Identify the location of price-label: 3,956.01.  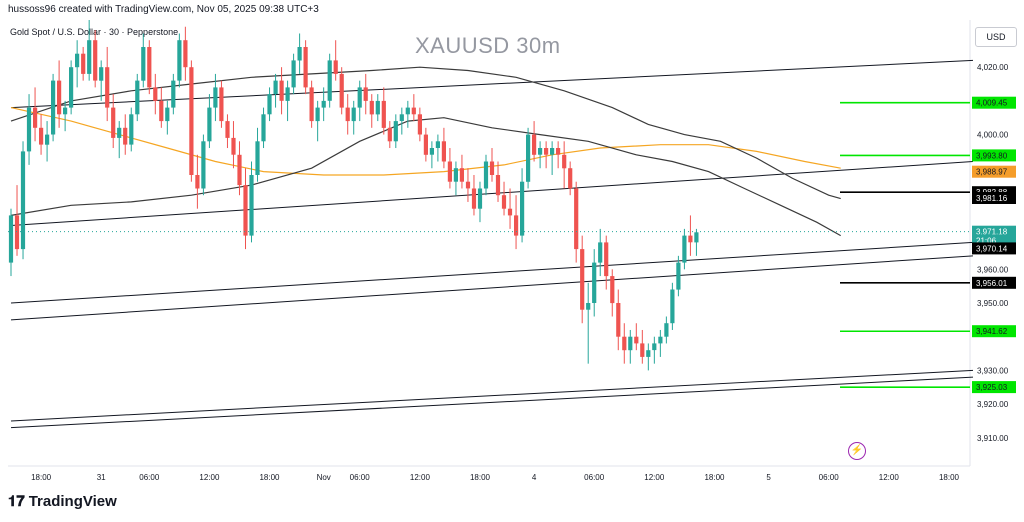
(992, 283).